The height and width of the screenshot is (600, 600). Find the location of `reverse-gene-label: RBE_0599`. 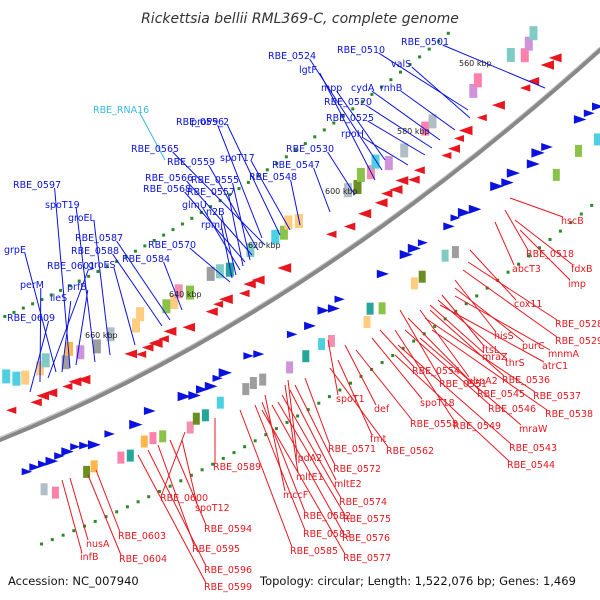

reverse-gene-label: RBE_0599 is located at coordinates (228, 587).